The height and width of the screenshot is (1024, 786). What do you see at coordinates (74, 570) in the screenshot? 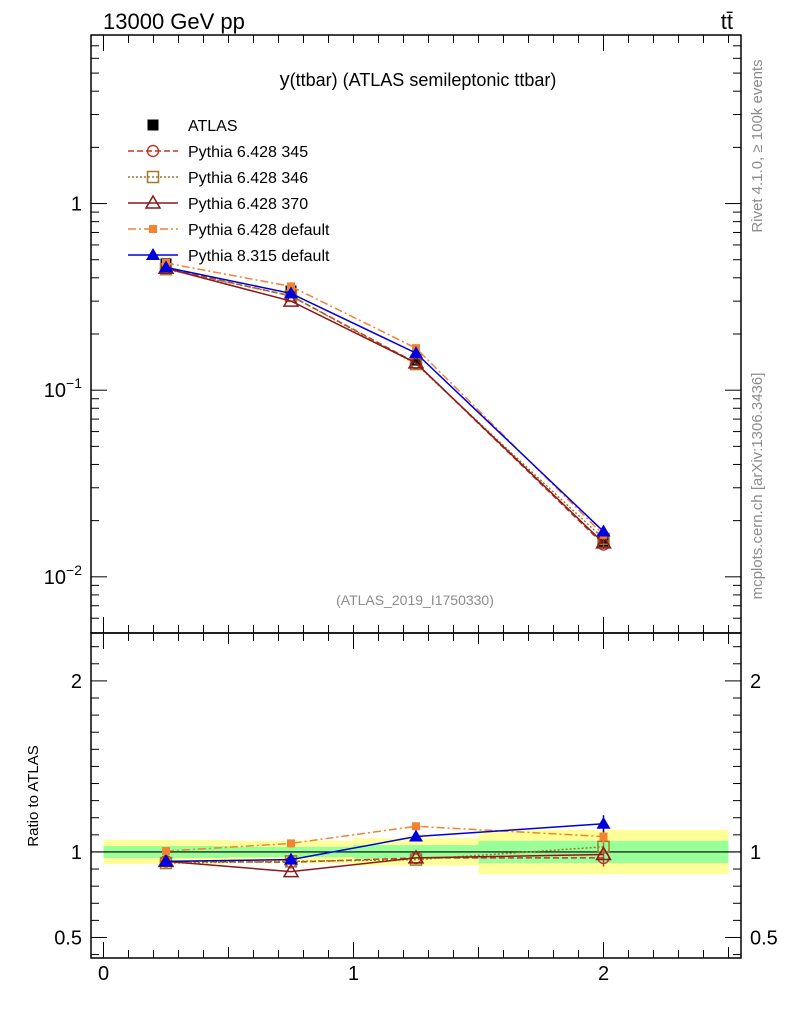
I see `main-y-tick-label-exp: −2` at bounding box center [74, 570].